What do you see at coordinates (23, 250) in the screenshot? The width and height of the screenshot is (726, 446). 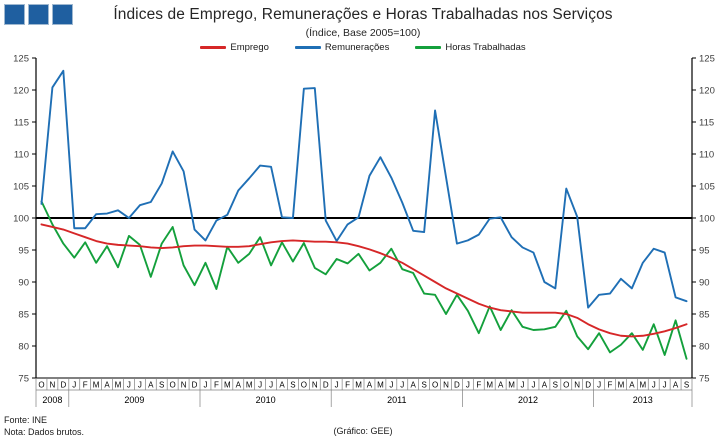 I see `y-tick-label-left: 95` at bounding box center [23, 250].